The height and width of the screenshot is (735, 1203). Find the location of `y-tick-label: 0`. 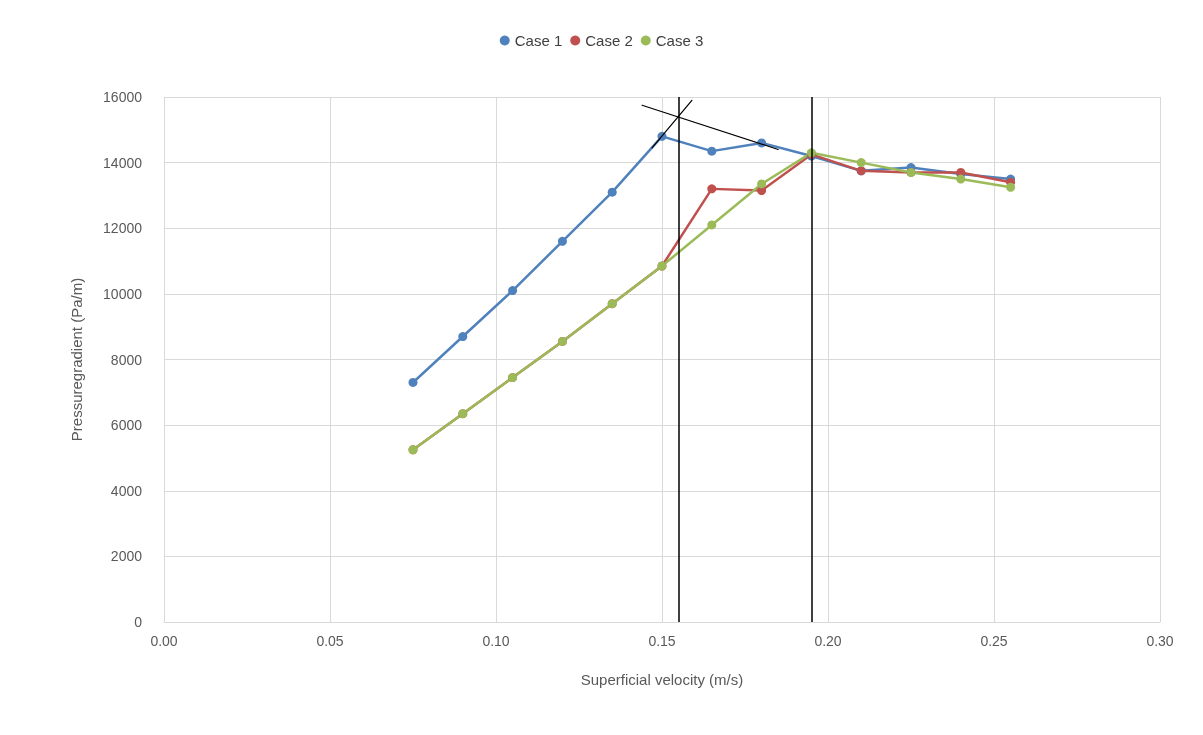

y-tick-label: 0 is located at coordinates (138, 622).